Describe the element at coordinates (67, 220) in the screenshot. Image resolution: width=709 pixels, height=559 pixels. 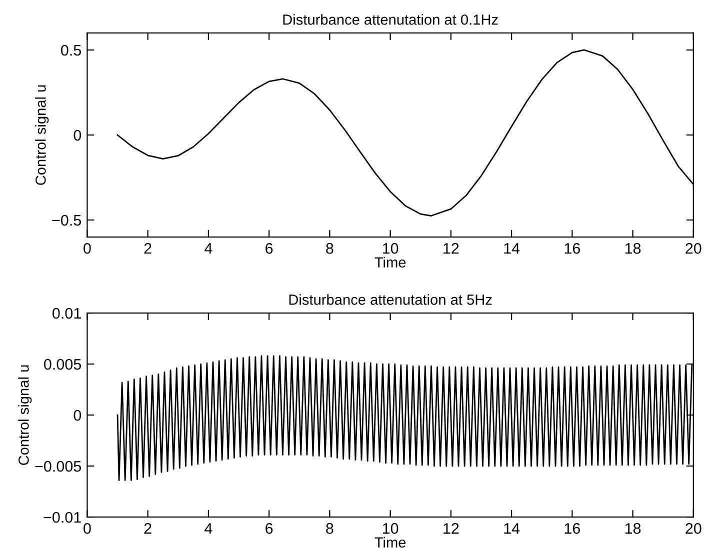
I see `y-tick-label: −0.5` at that location.